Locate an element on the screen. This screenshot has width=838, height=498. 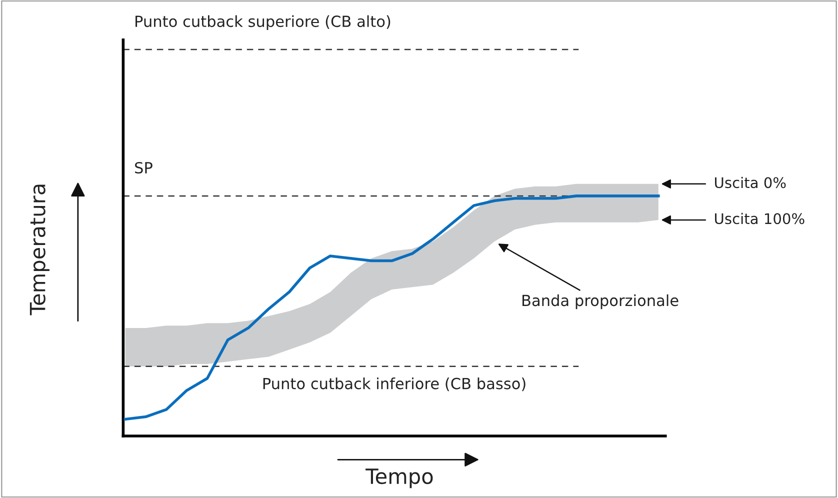
ref-line-label: SP is located at coordinates (143, 168).